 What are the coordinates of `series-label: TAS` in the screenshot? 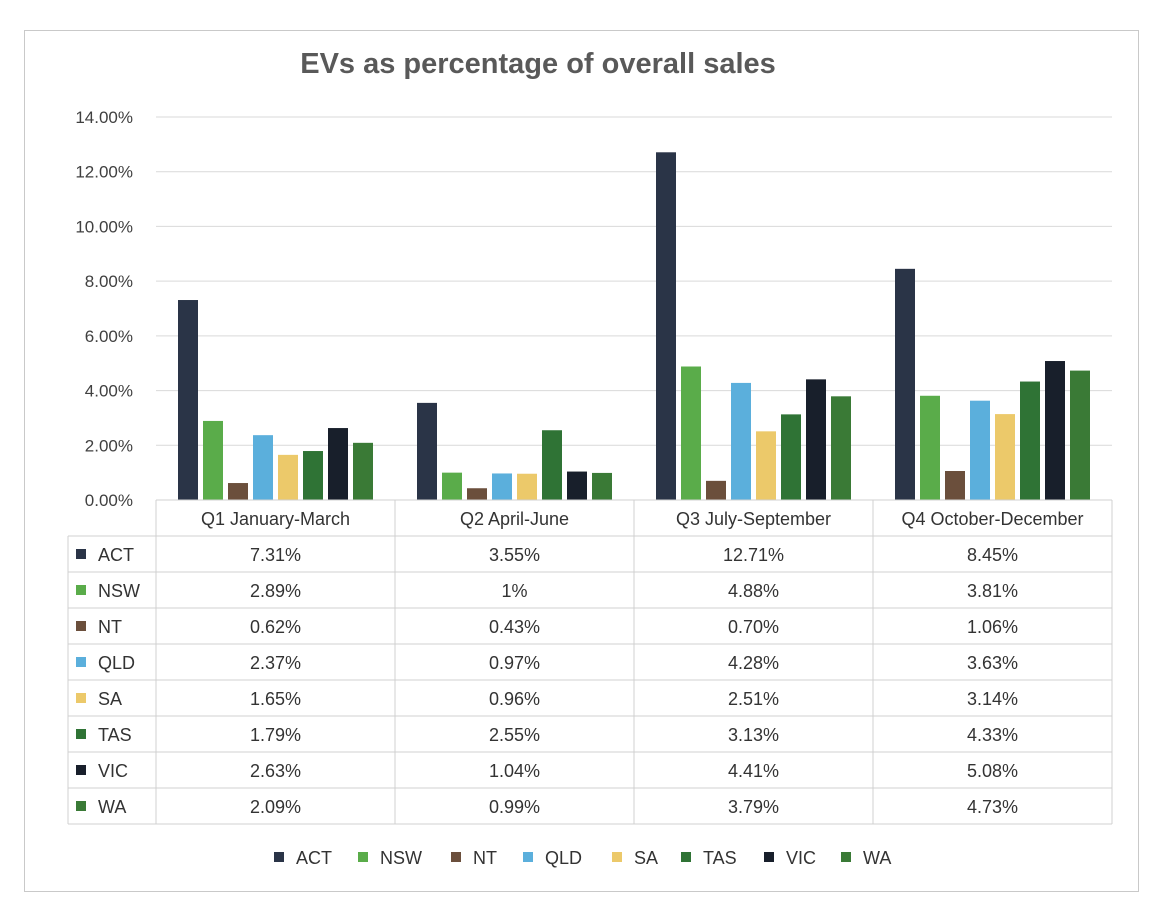 It's located at (115, 735).